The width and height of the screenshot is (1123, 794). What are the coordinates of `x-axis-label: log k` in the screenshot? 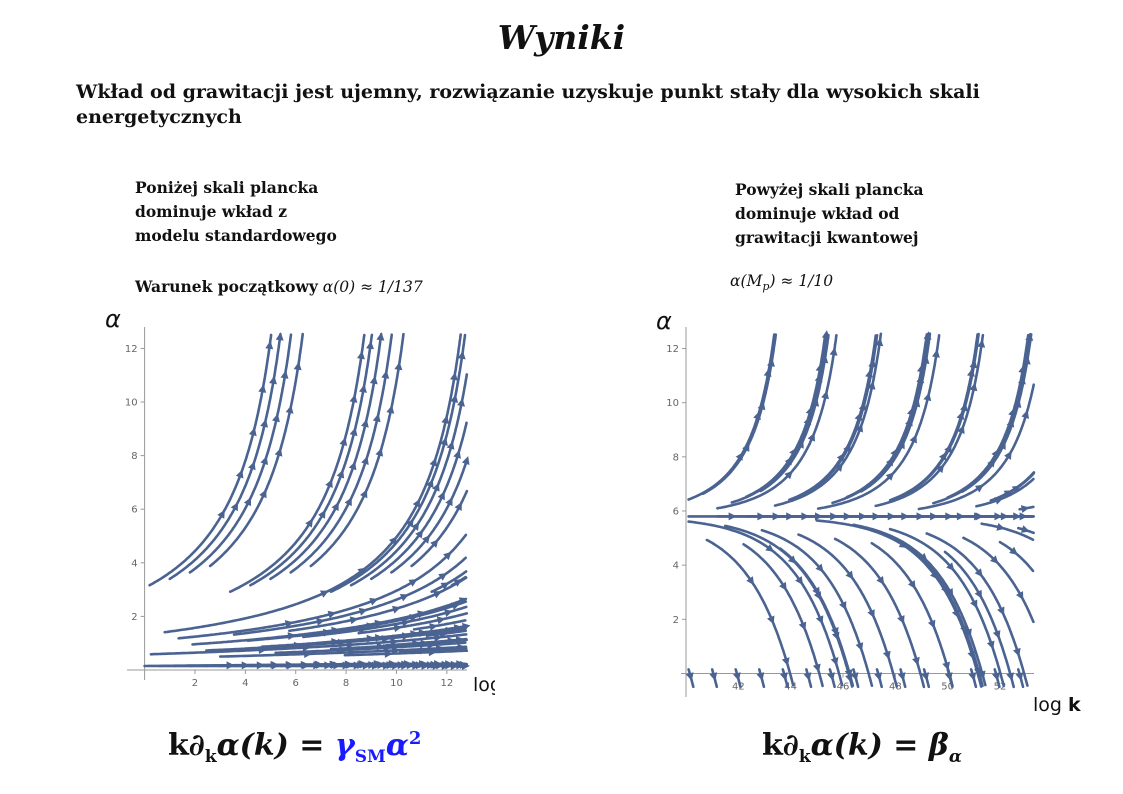 It's located at (1057, 704).